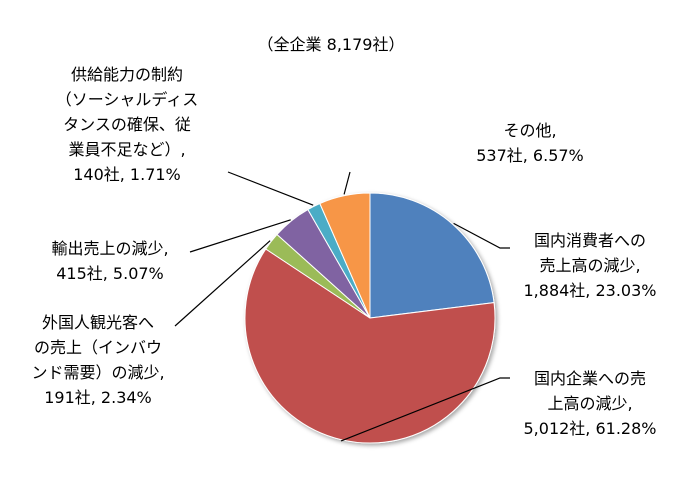  Describe the element at coordinates (331, 44) in the screenshot. I see `chart-subtitle: （全企業 8,179社）` at that location.